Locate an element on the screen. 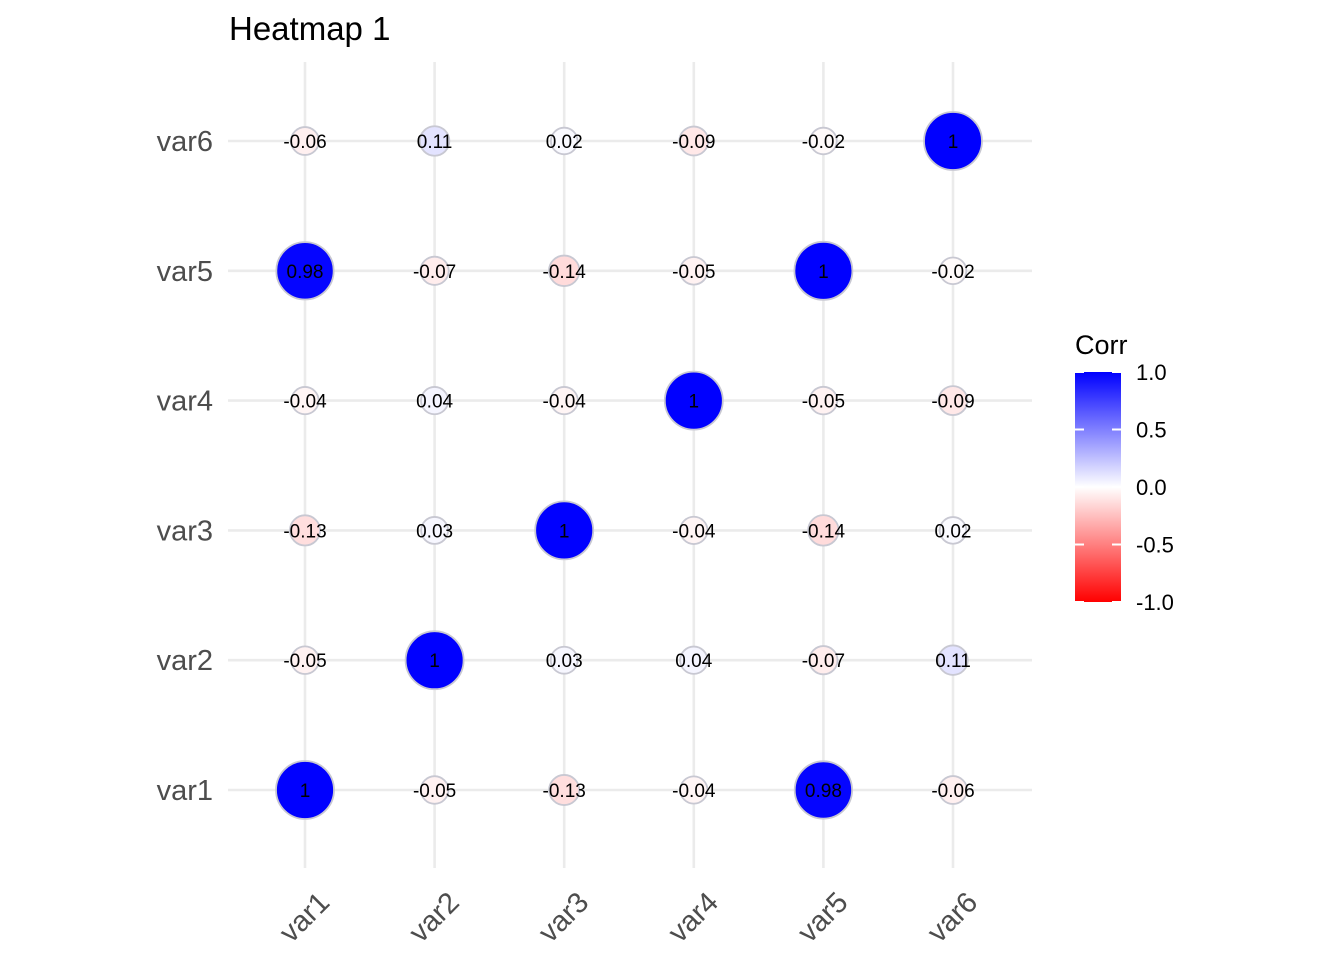  bubble-var4-var2 is located at coordinates (694, 660).